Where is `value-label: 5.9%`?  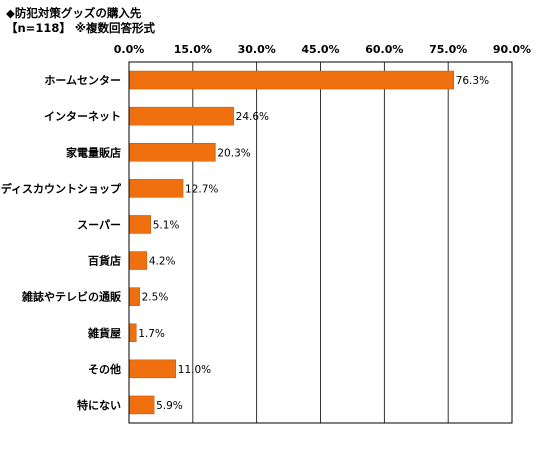
value-label: 5.9% is located at coordinates (169, 406).